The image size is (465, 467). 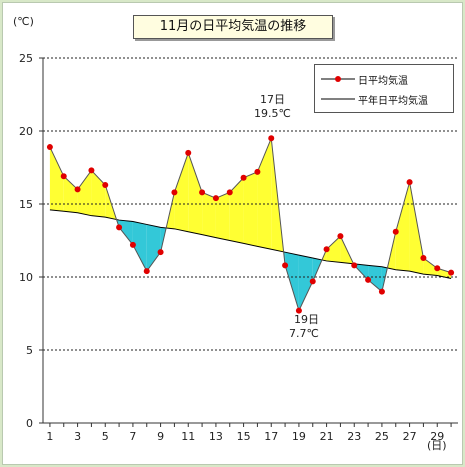 What do you see at coordinates (383, 81) in the screenshot?
I see `legend-label-daily: 日平均気温` at bounding box center [383, 81].